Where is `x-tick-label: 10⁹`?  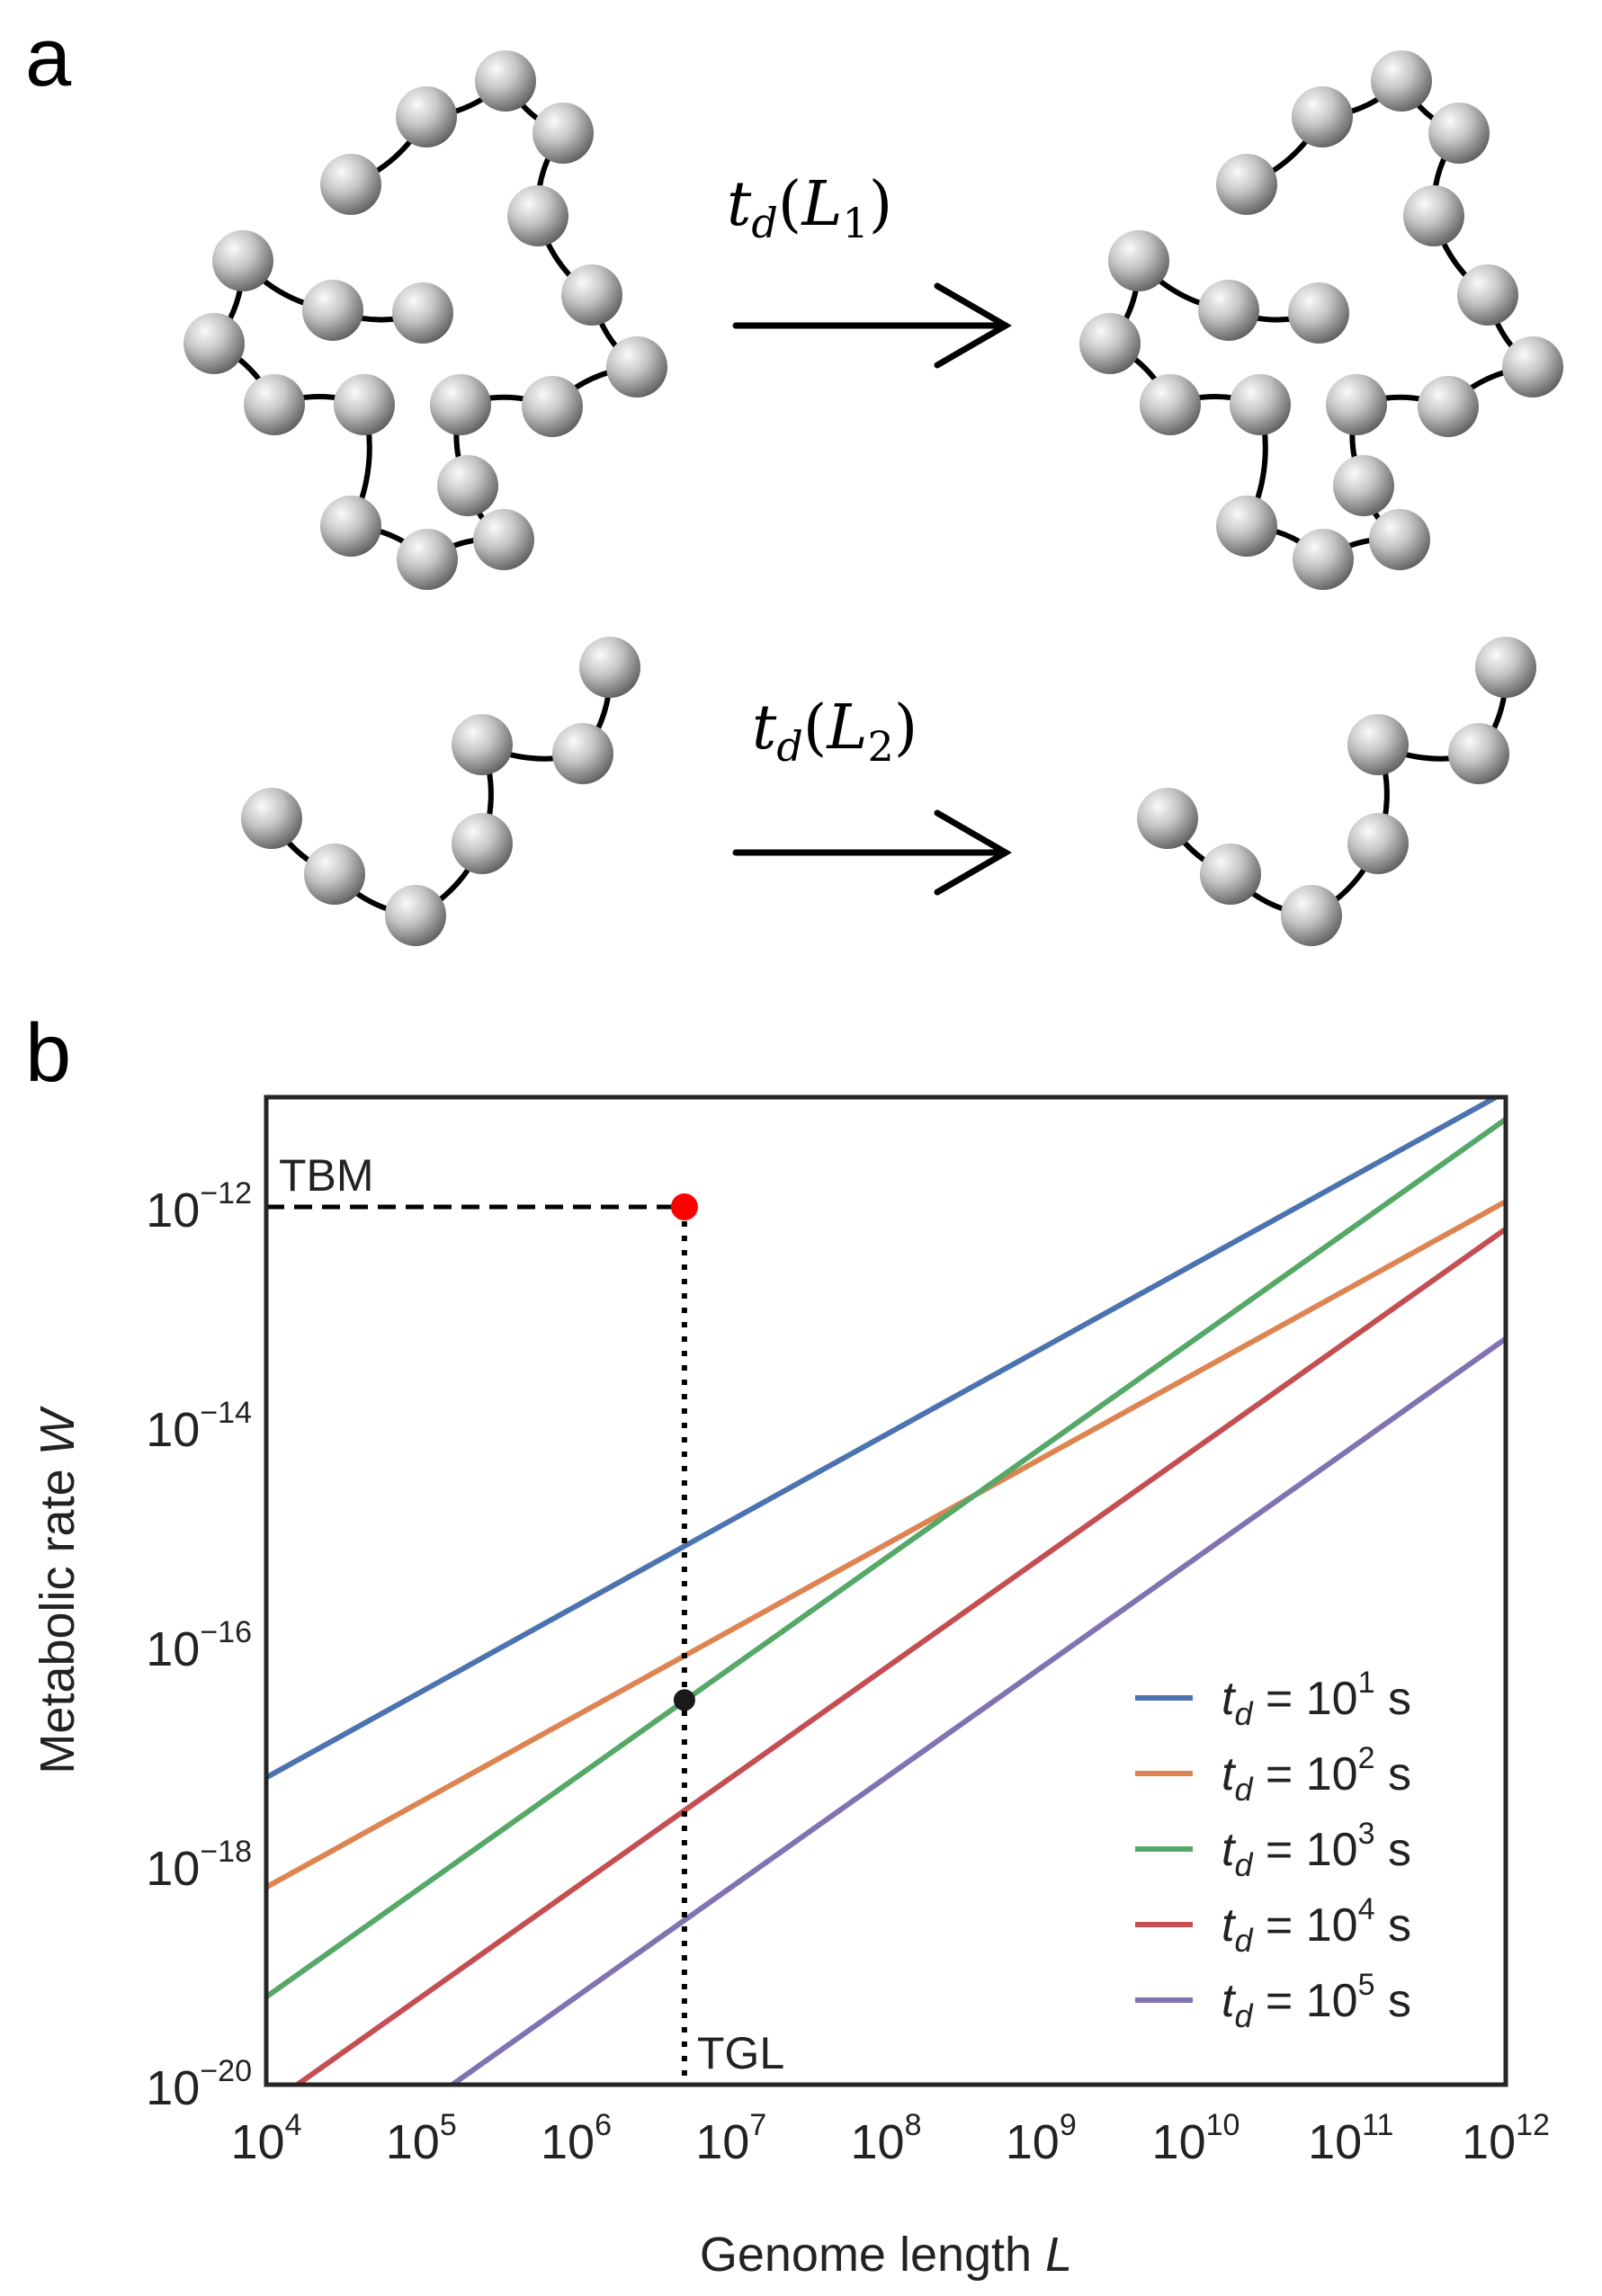 x-tick-label: 10⁹ is located at coordinates (1041, 2139).